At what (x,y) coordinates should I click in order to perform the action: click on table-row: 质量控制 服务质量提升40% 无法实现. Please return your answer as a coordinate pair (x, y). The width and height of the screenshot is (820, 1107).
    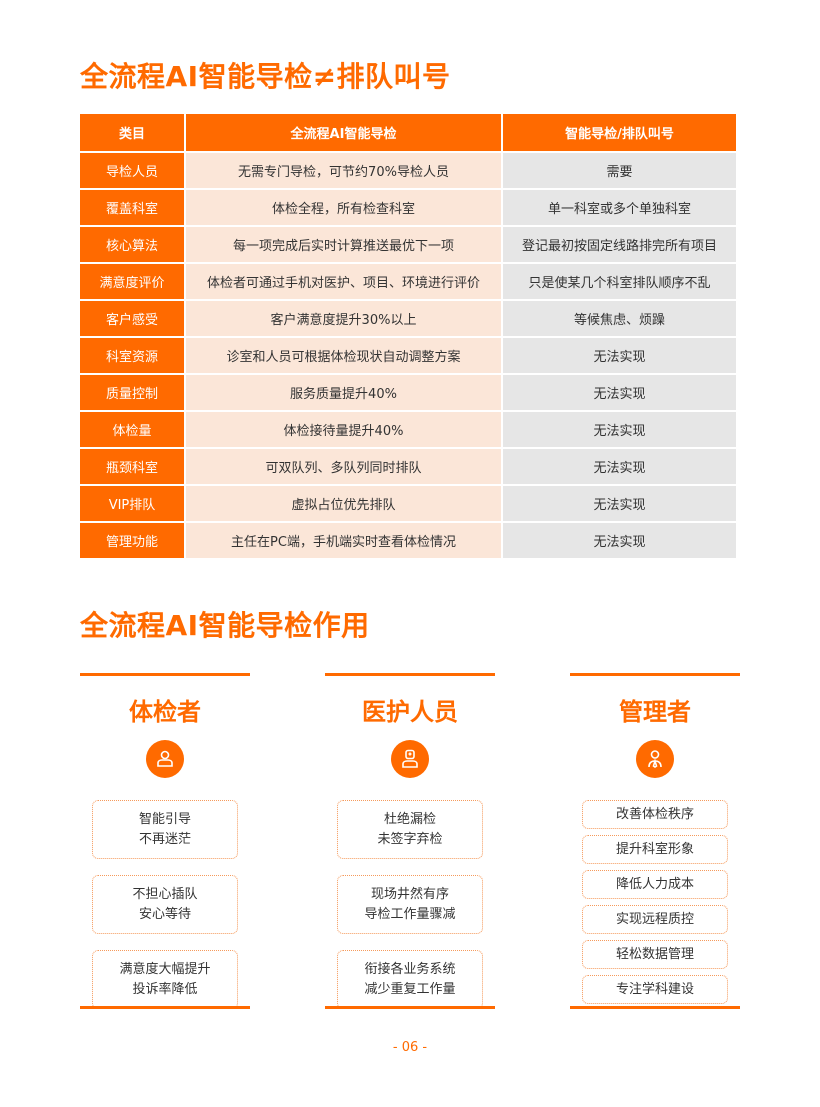
    Looking at the image, I should click on (408, 392).